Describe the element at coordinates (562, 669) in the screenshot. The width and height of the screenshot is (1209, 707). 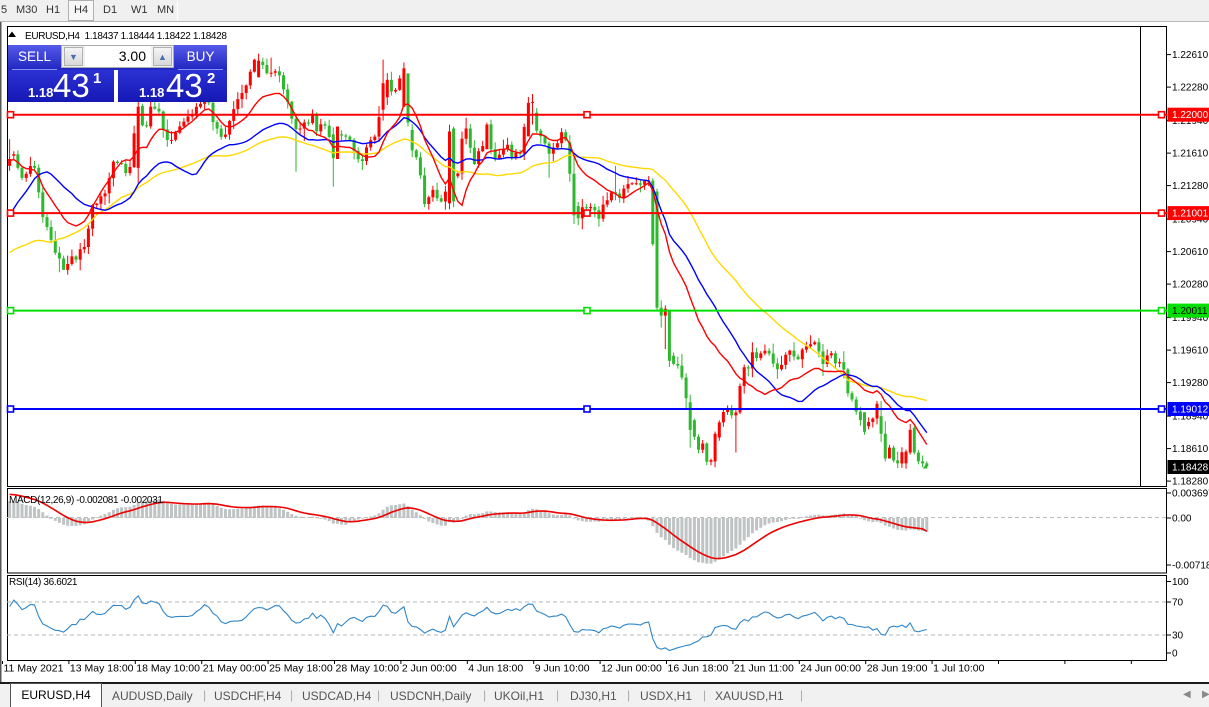
I see `svg-text: 9 Jun 10:00` at that location.